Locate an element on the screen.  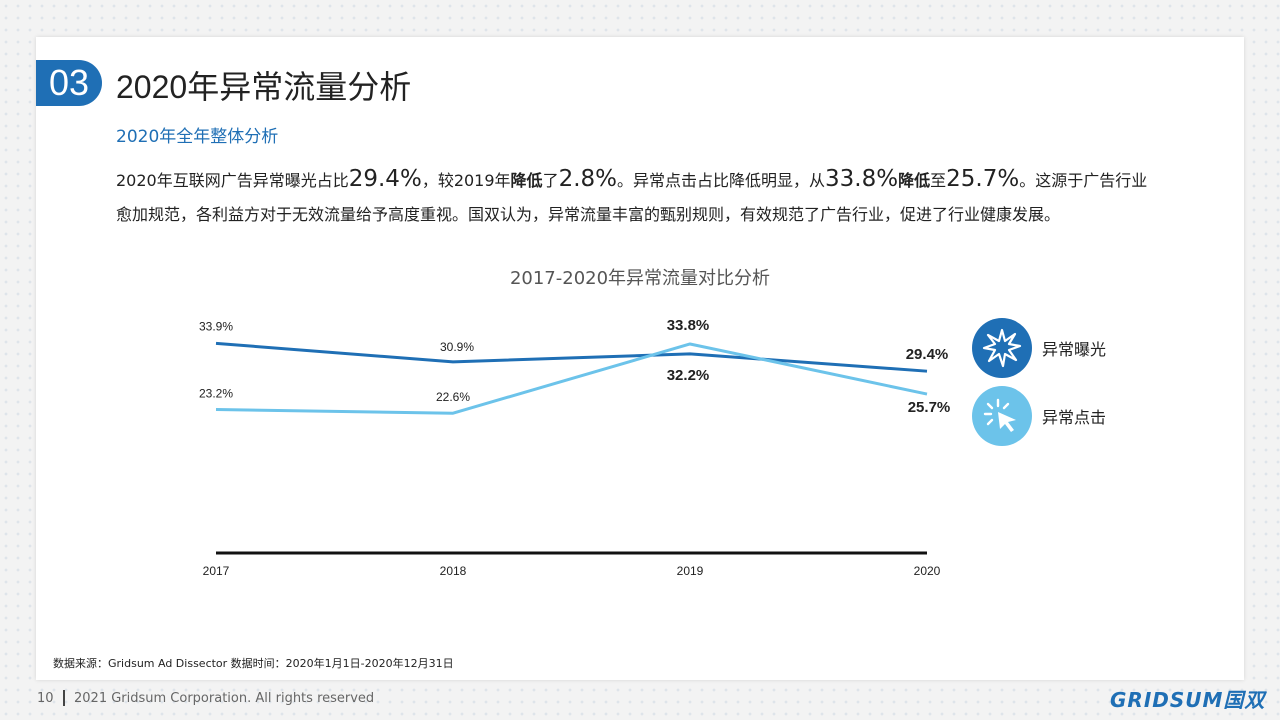
x-tick-label-2018: 2018 is located at coordinates (453, 571).